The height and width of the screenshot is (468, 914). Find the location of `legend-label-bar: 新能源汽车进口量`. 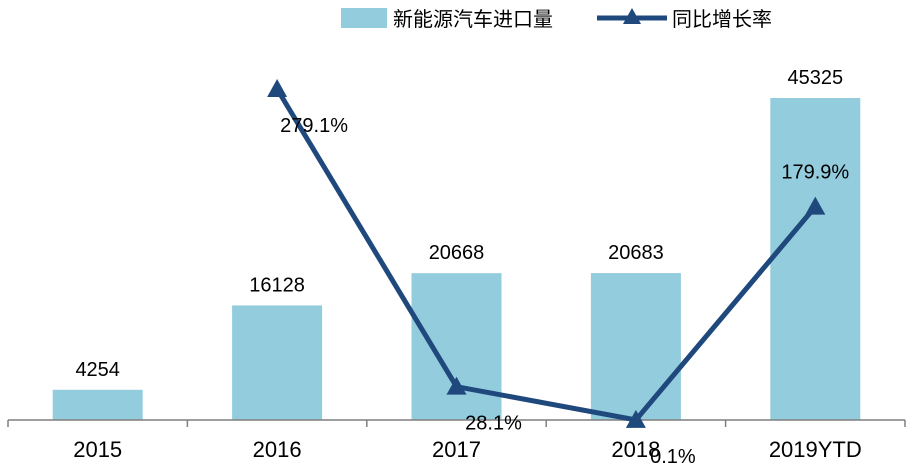

legend-label-bar: 新能源汽车进口量 is located at coordinates (473, 19).